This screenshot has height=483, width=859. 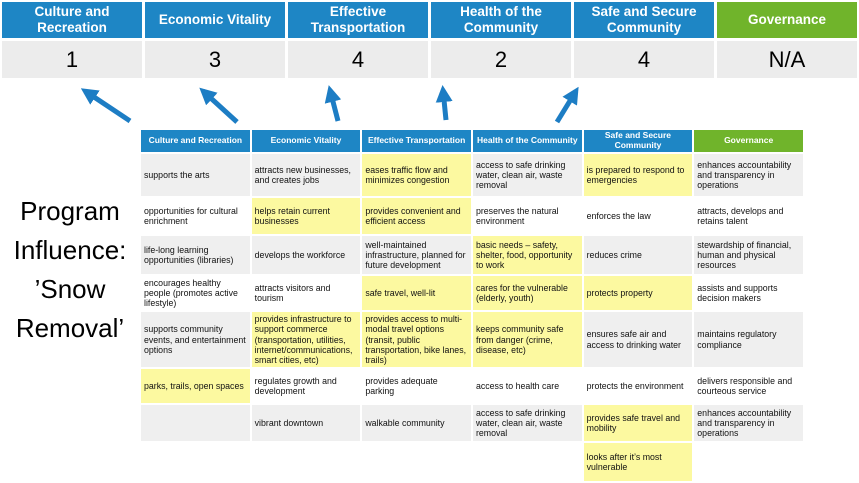 I want to click on summary-category-header: Effective Transportation, so click(x=358, y=20).